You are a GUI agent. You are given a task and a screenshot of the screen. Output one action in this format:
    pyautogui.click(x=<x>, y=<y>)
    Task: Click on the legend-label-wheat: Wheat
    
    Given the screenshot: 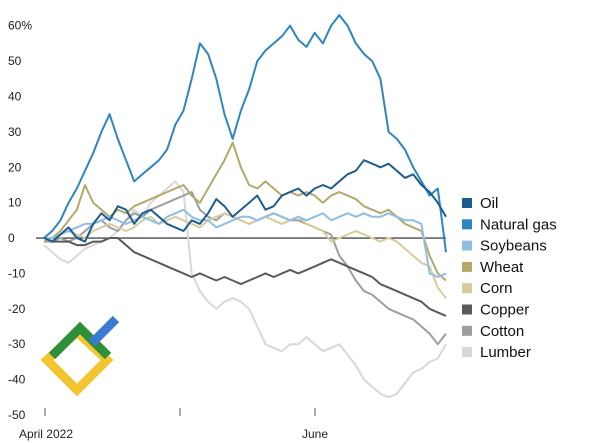 What is the action you would take?
    pyautogui.click(x=502, y=267)
    